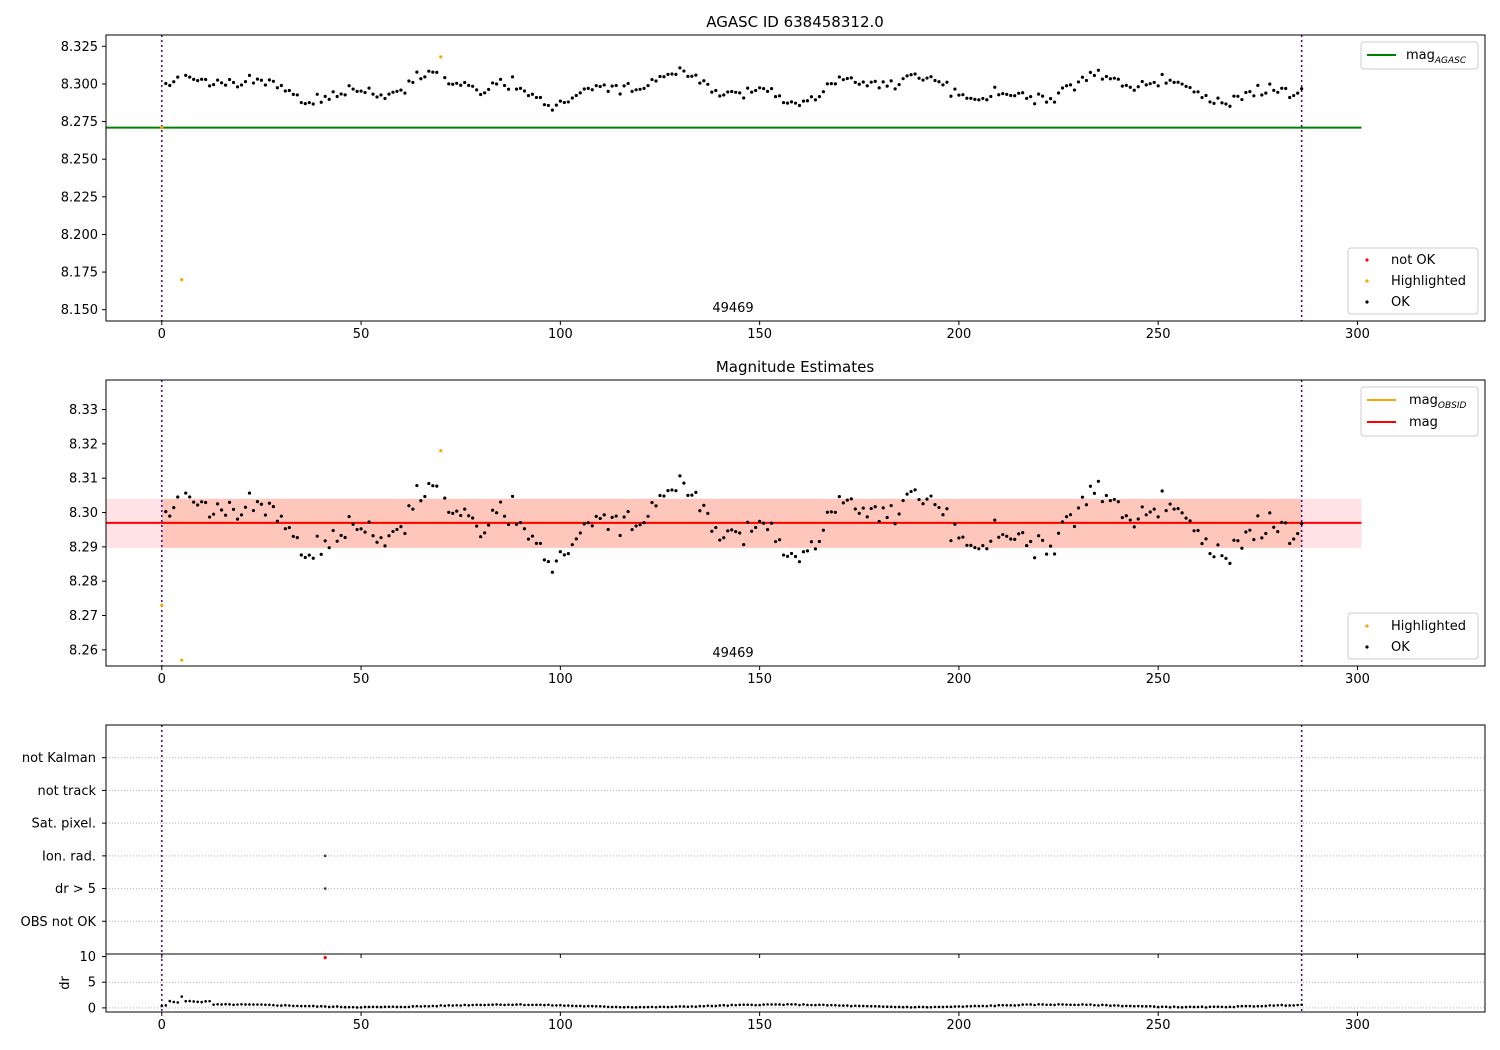  Describe the element at coordinates (795, 22) in the screenshot. I see `panel-title: AGASC ID 638458312.0` at that location.